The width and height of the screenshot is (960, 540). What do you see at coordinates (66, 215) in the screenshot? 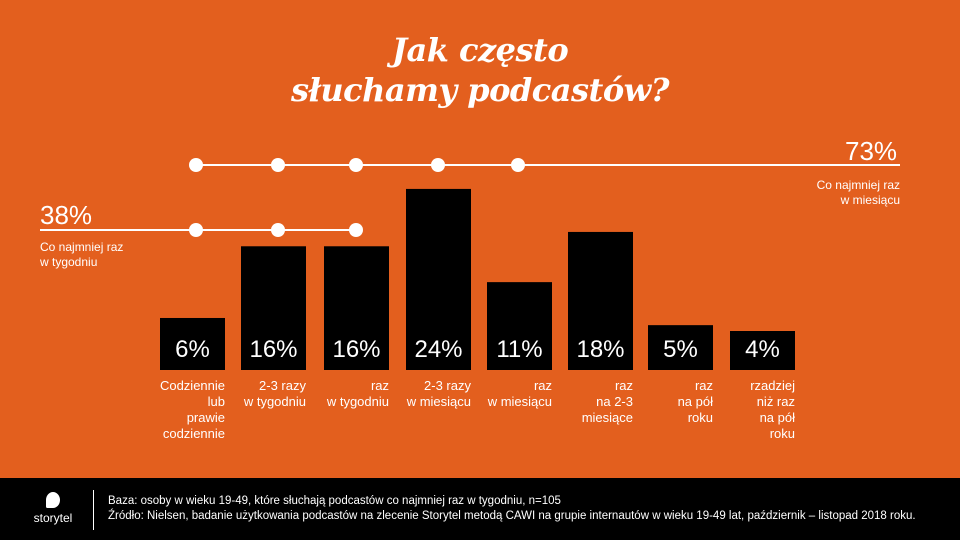
I see `weekly-value: 38%` at bounding box center [66, 215].